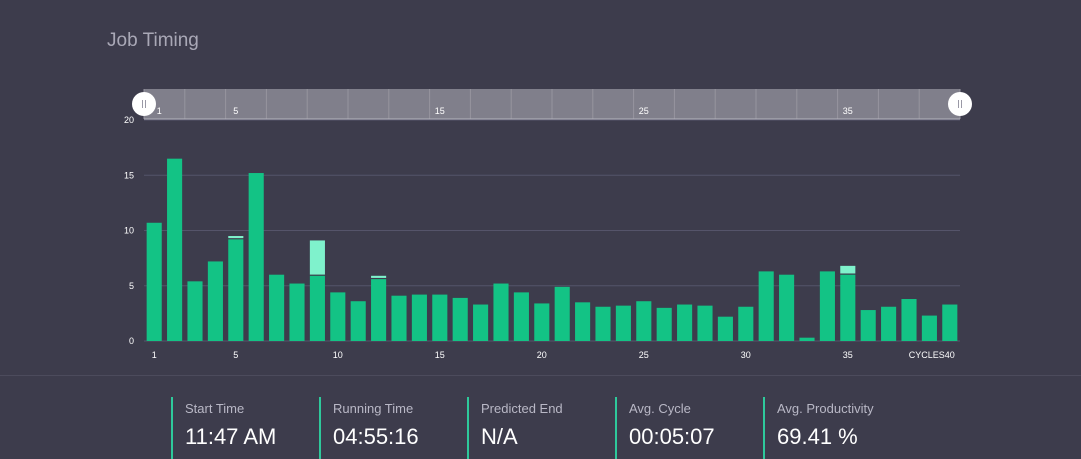 This screenshot has width=1081, height=459. What do you see at coordinates (215, 408) in the screenshot?
I see `stat-label: Start Time` at bounding box center [215, 408].